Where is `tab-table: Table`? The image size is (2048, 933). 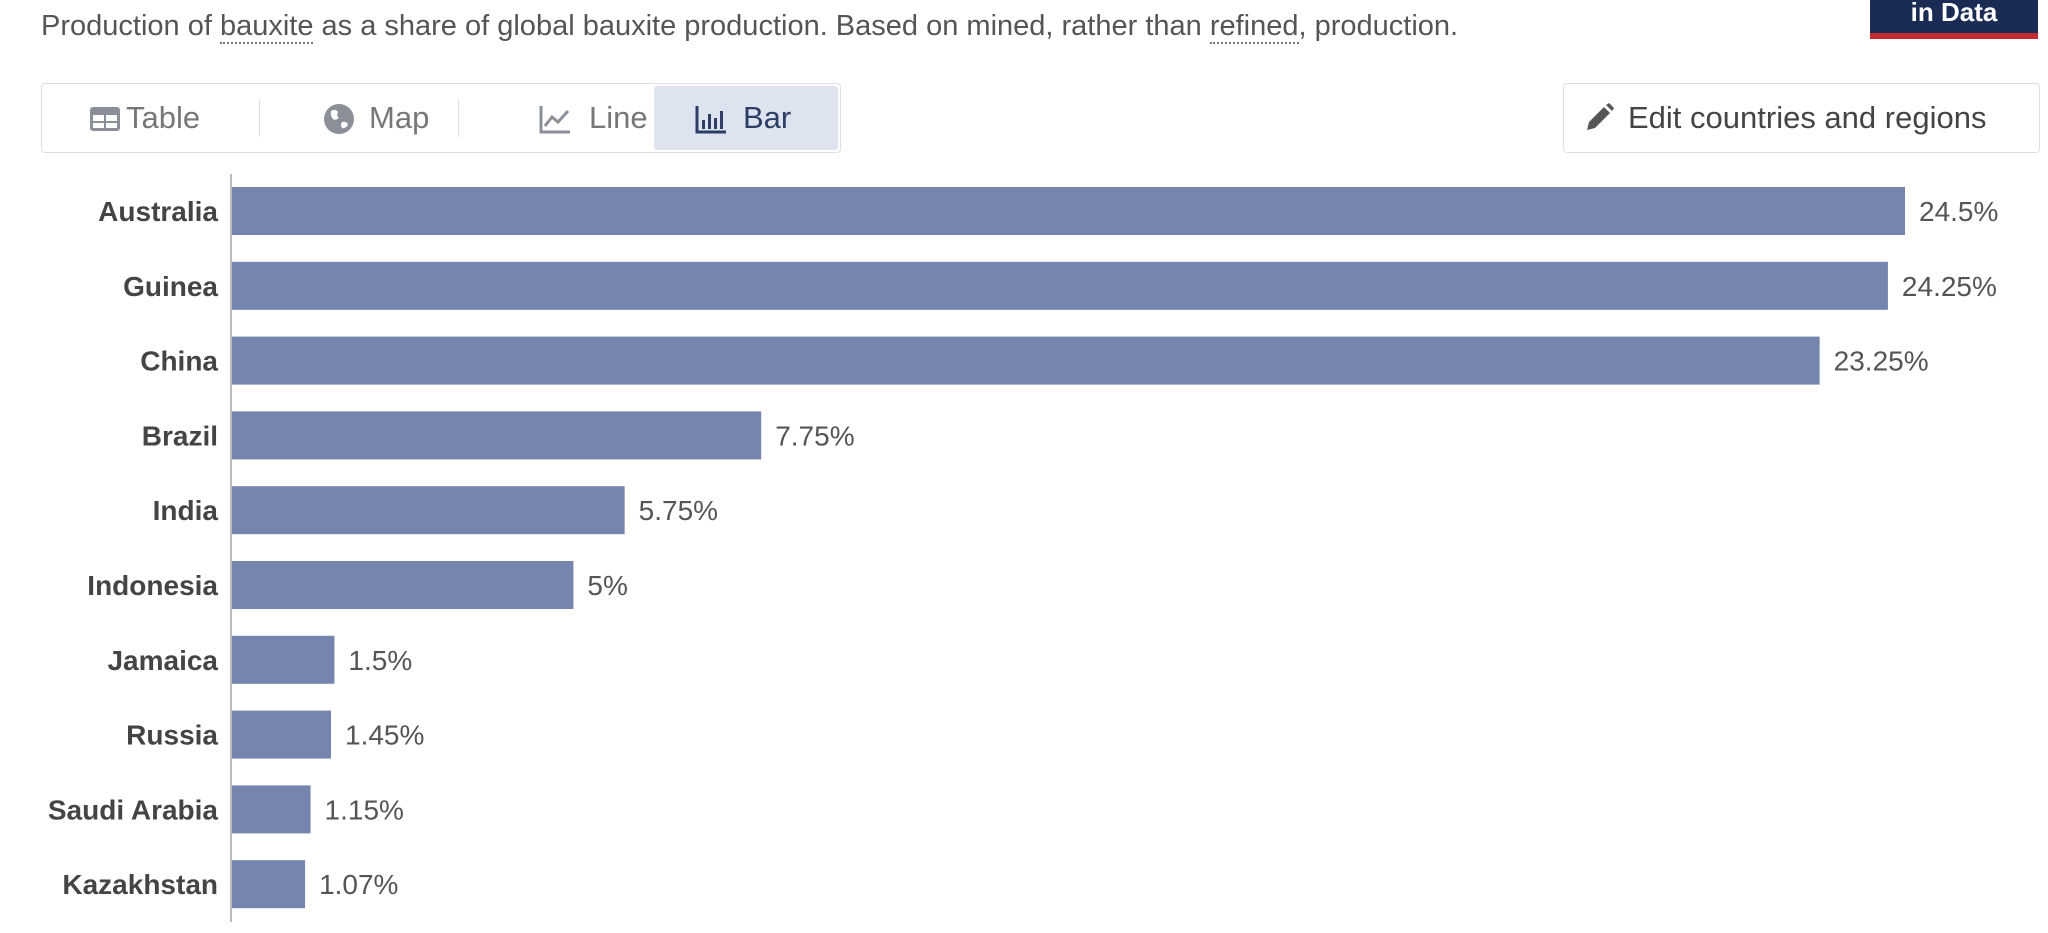
tab-table: Table is located at coordinates (154, 118).